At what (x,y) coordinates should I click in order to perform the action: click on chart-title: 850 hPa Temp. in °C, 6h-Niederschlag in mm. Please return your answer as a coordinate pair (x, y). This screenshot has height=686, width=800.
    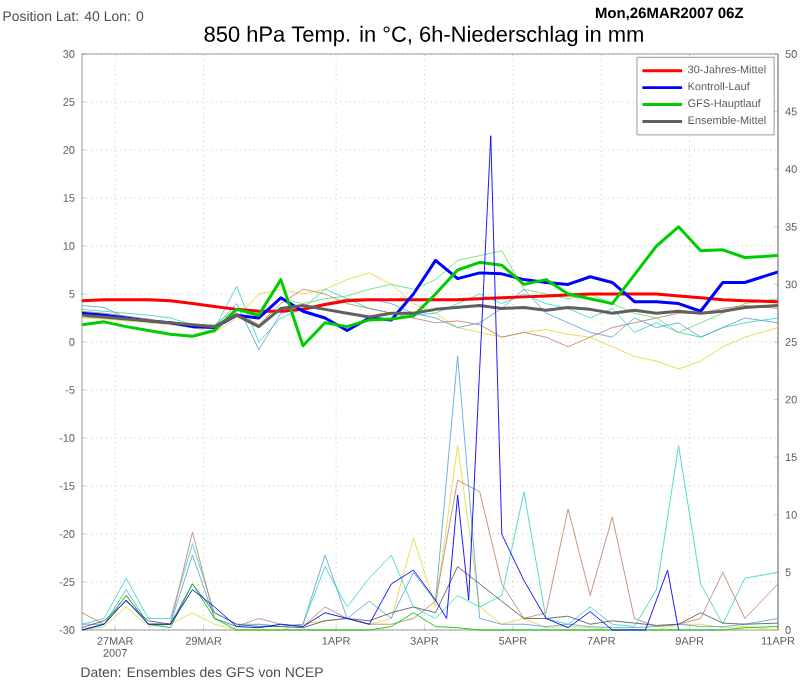
    Looking at the image, I should click on (423, 36).